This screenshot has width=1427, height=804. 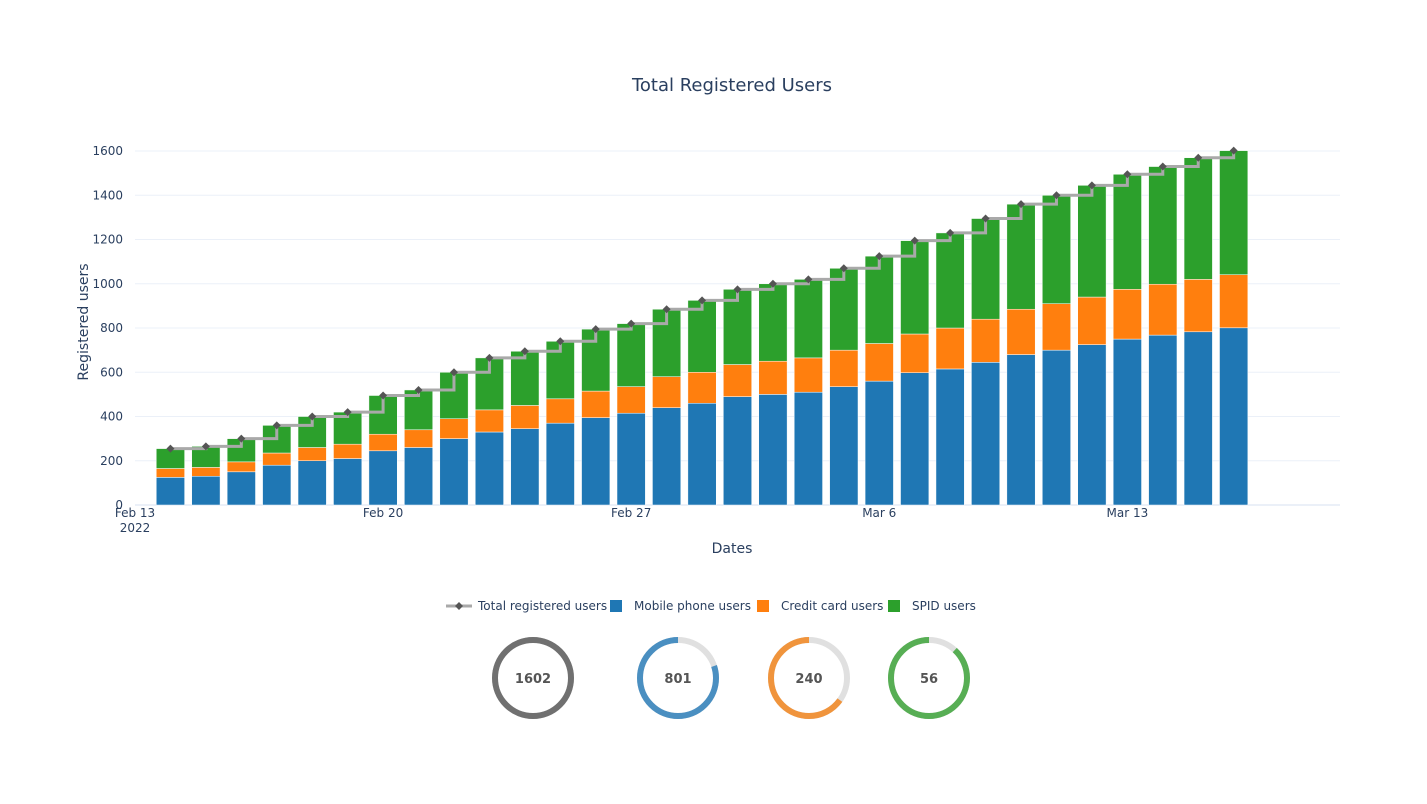 I want to click on ring-value: 240, so click(x=808, y=679).